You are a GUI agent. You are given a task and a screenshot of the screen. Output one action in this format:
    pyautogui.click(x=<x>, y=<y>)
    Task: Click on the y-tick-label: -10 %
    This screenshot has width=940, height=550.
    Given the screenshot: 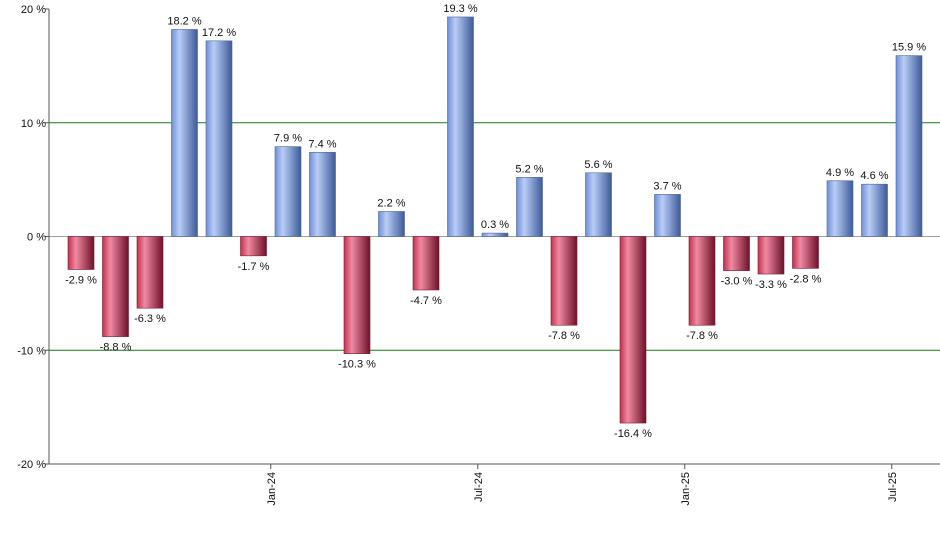 What is the action you would take?
    pyautogui.click(x=31, y=351)
    